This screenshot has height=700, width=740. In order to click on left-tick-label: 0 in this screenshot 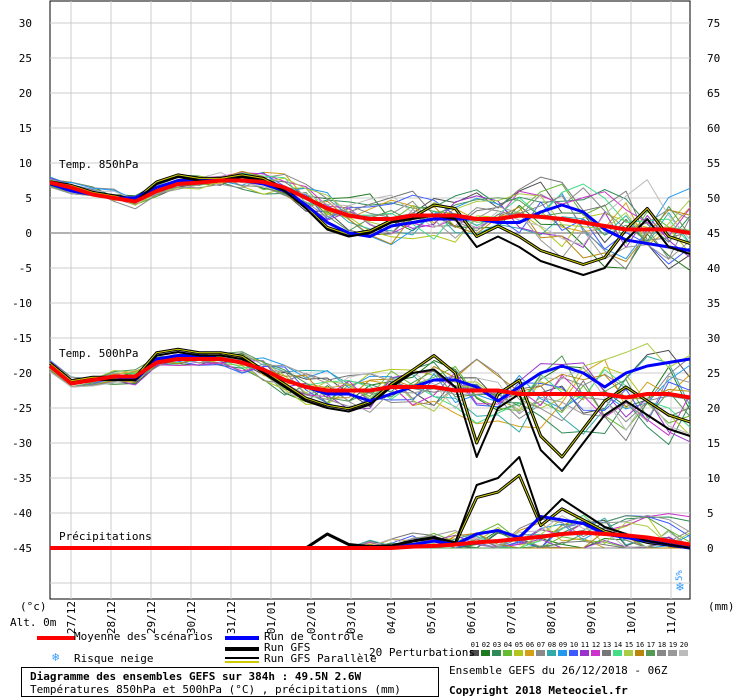, I will do `click(28, 233)`.